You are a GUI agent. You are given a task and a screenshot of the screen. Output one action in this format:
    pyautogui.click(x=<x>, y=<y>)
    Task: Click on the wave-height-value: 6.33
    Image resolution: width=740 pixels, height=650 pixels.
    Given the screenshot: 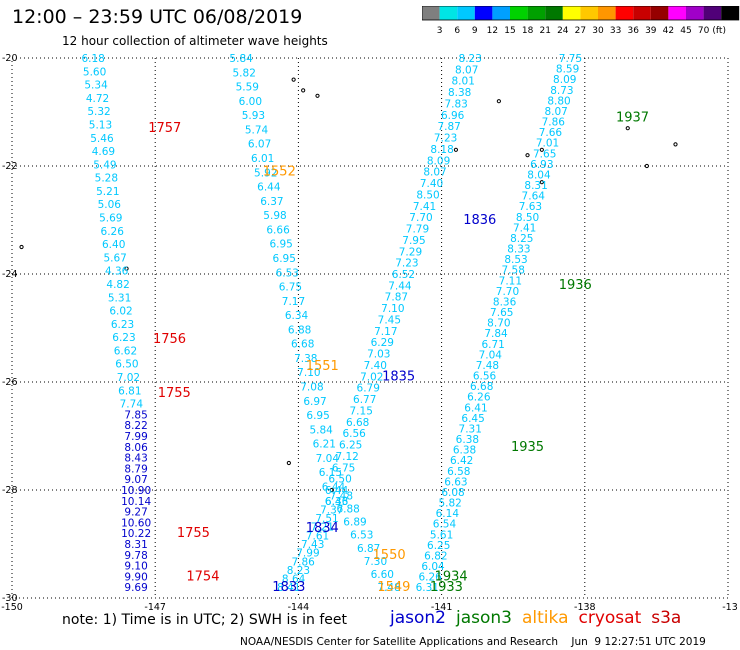 What is the action you would take?
    pyautogui.click(x=336, y=502)
    